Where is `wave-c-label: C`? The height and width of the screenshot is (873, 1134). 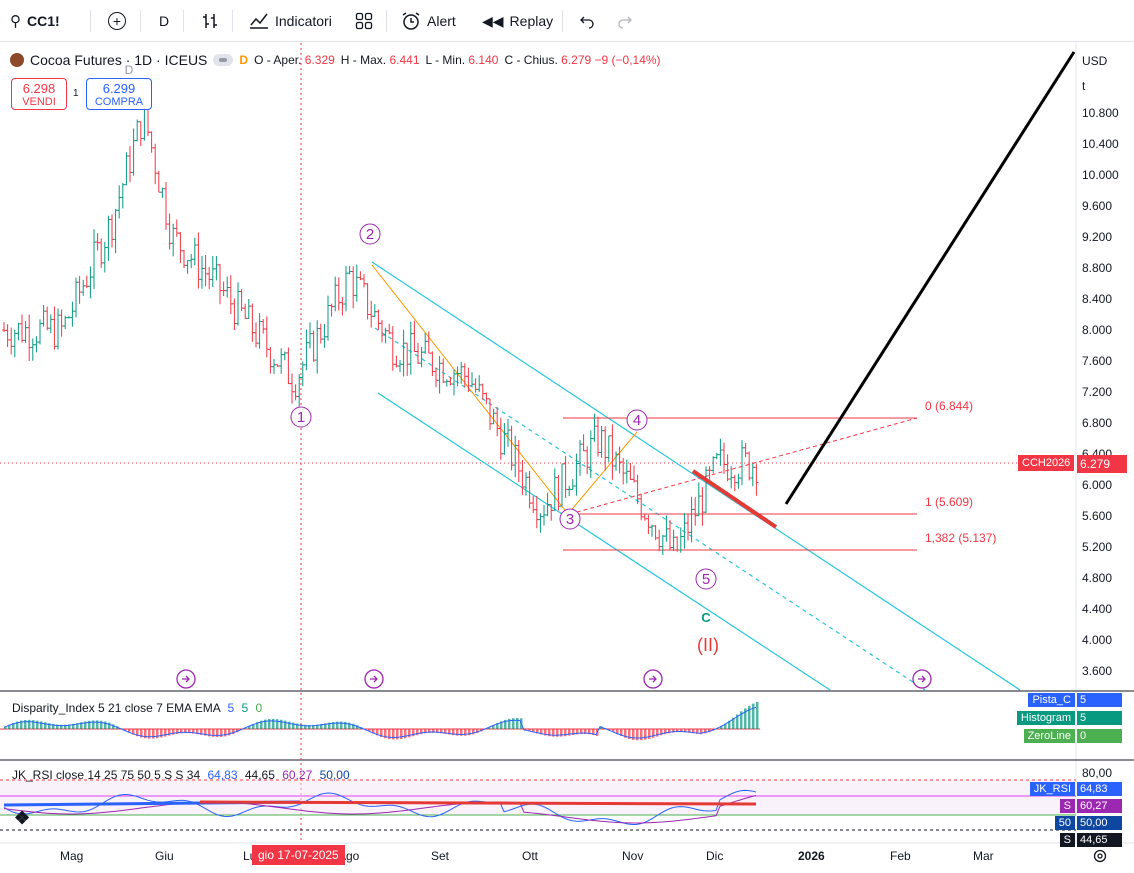
wave-c-label: C is located at coordinates (706, 617).